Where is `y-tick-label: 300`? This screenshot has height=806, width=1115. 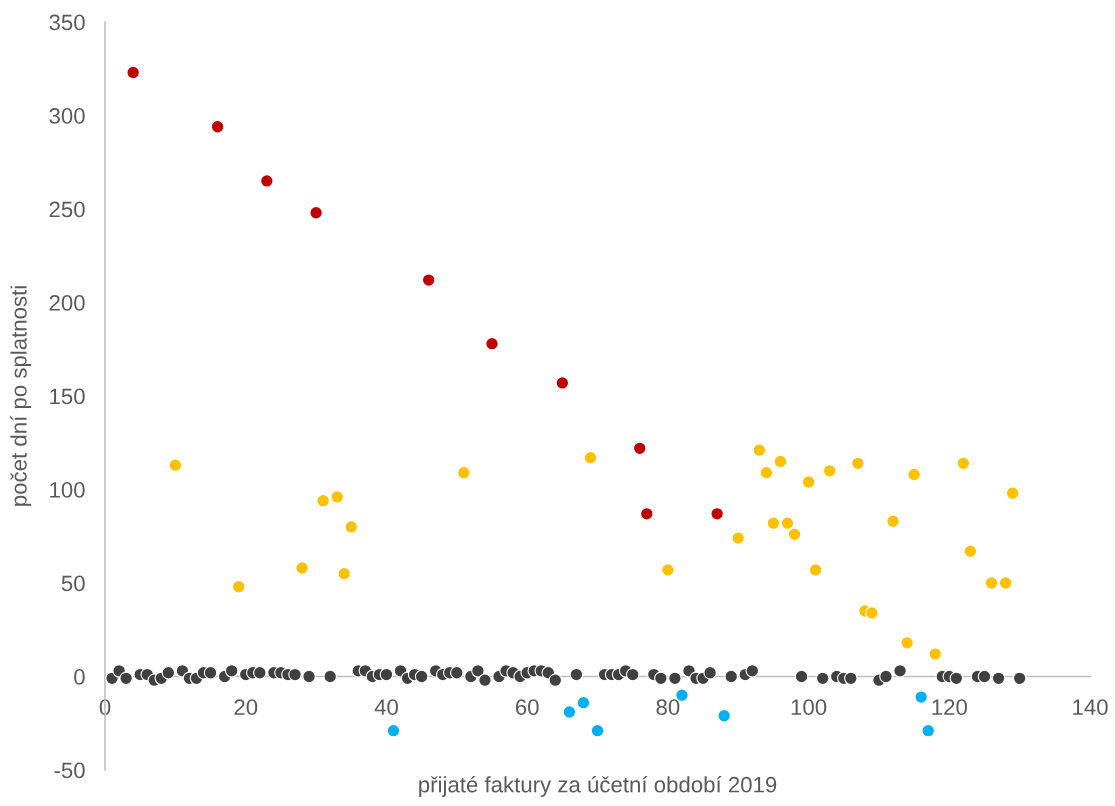 y-tick-label: 300 is located at coordinates (67, 116).